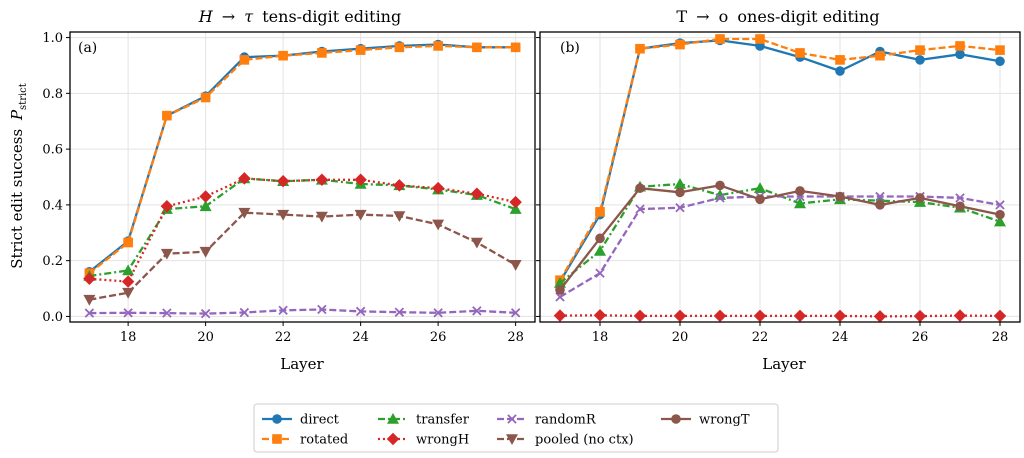 This screenshot has height=458, width=1024. I want to click on legend-entry-rotated: rotated, so click(305, 440).